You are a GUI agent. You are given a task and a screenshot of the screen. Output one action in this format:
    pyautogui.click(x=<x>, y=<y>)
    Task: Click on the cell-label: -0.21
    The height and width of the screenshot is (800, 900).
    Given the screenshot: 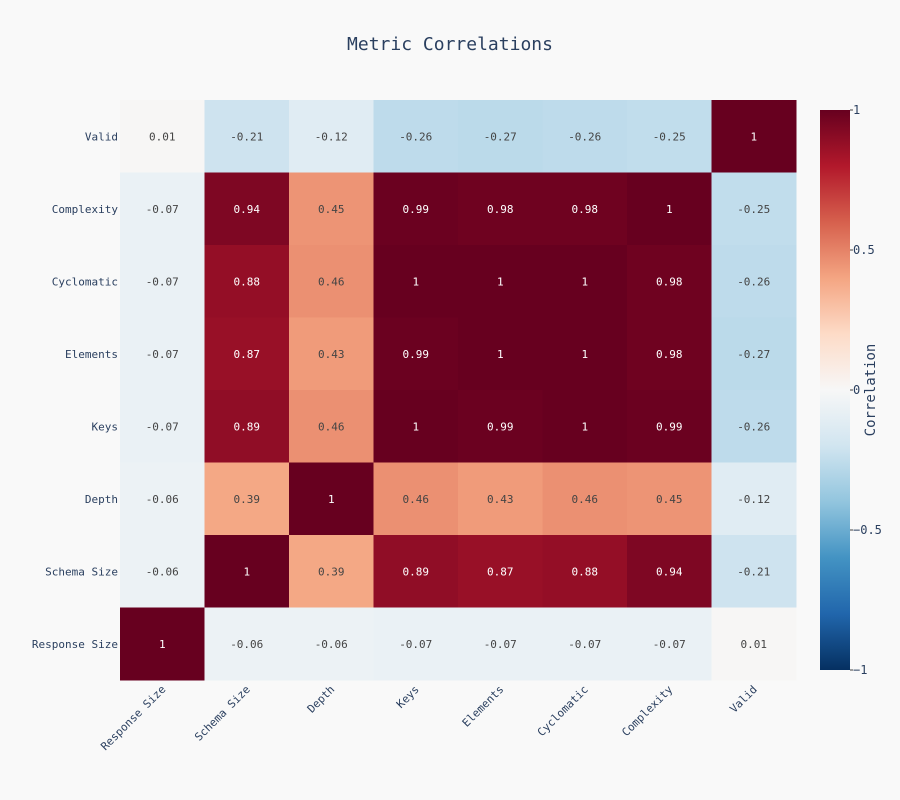 What is the action you would take?
    pyautogui.click(x=753, y=571)
    